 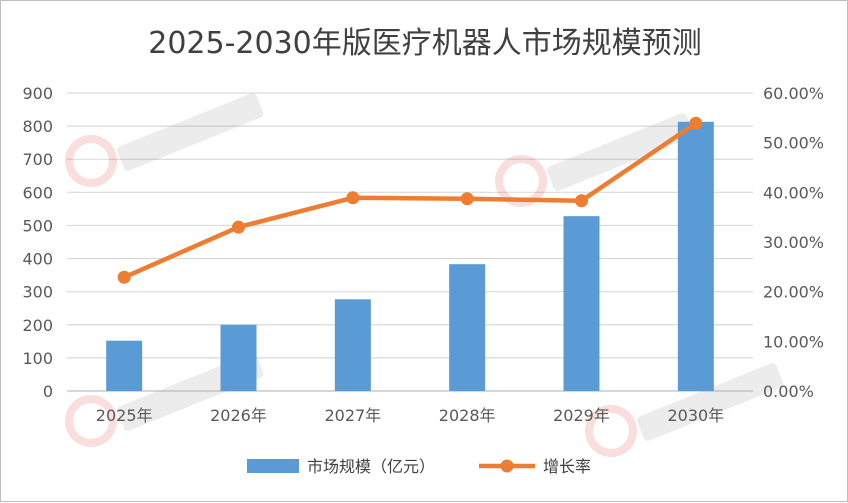 I want to click on right-tick-label: 40.00%, so click(x=793, y=192).